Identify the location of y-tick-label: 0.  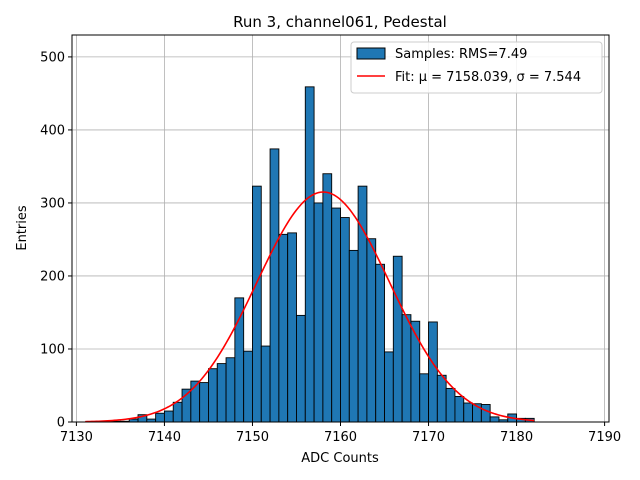
(61, 423).